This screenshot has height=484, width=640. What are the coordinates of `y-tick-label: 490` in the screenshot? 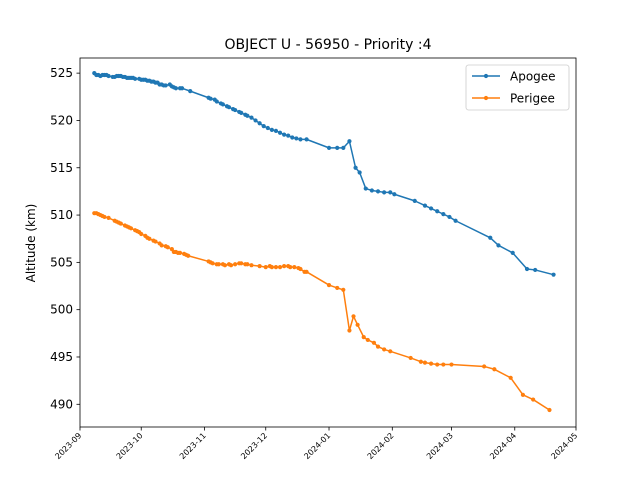 It's located at (61, 404).